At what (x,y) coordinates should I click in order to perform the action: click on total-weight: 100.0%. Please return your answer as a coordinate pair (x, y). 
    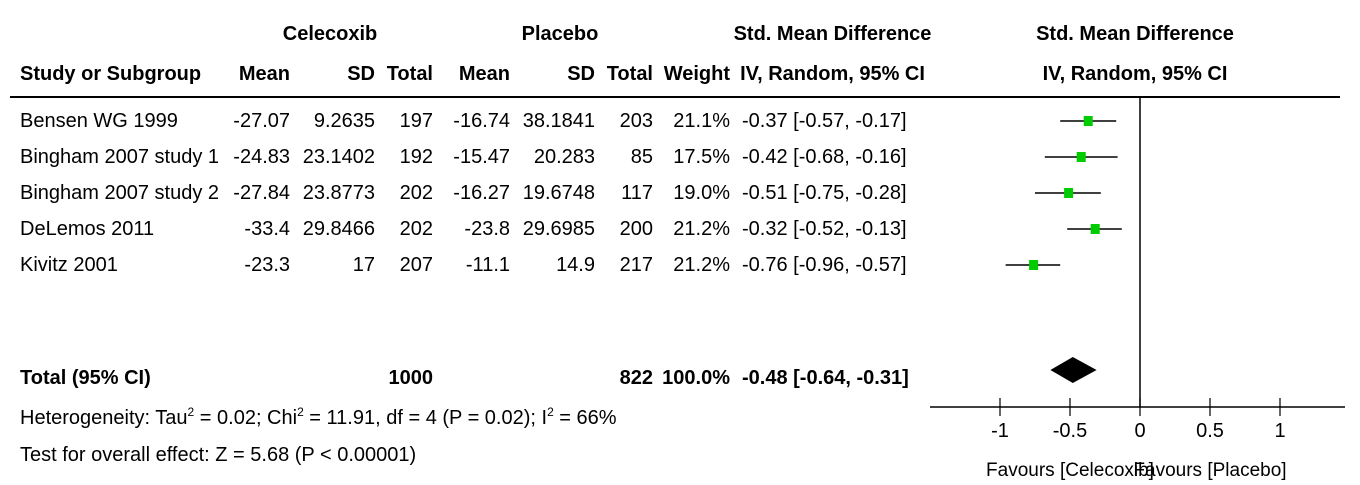
    Looking at the image, I should click on (696, 378).